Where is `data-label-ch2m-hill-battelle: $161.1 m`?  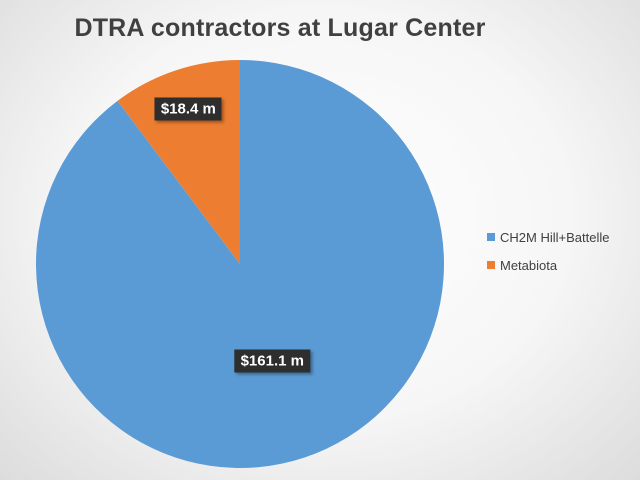 data-label-ch2m-hill-battelle: $161.1 m is located at coordinates (272, 361).